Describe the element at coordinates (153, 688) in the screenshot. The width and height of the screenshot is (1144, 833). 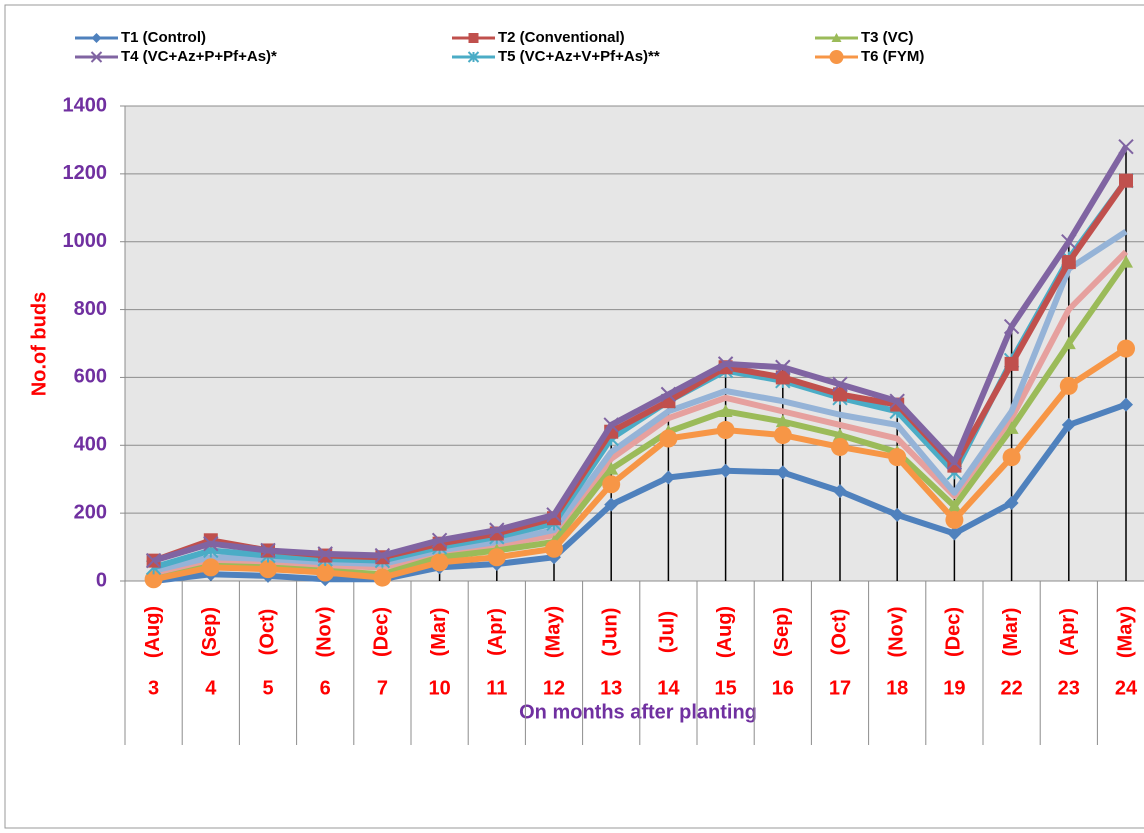
I see `x-tick-label: 3` at that location.